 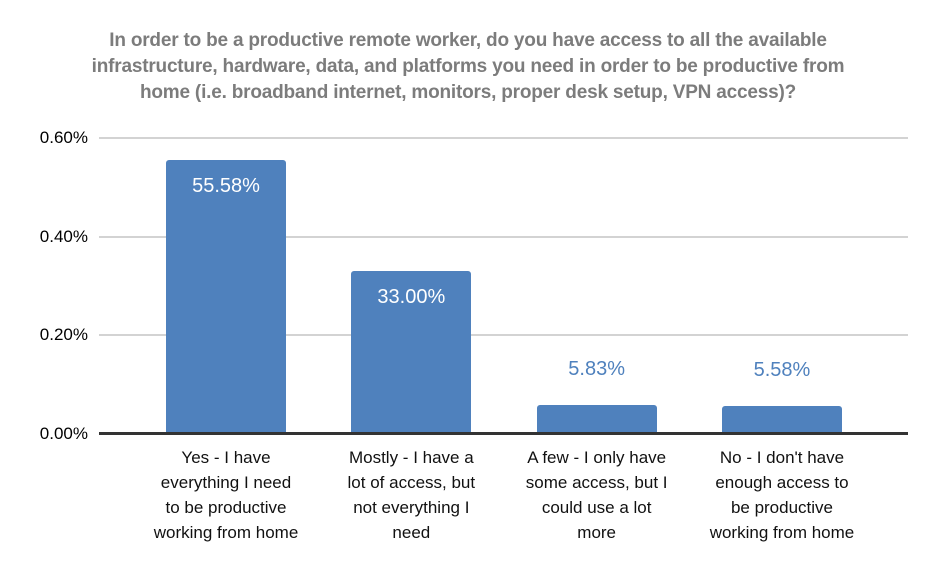 I want to click on y-tick-label: 0.00%, so click(x=63, y=433).